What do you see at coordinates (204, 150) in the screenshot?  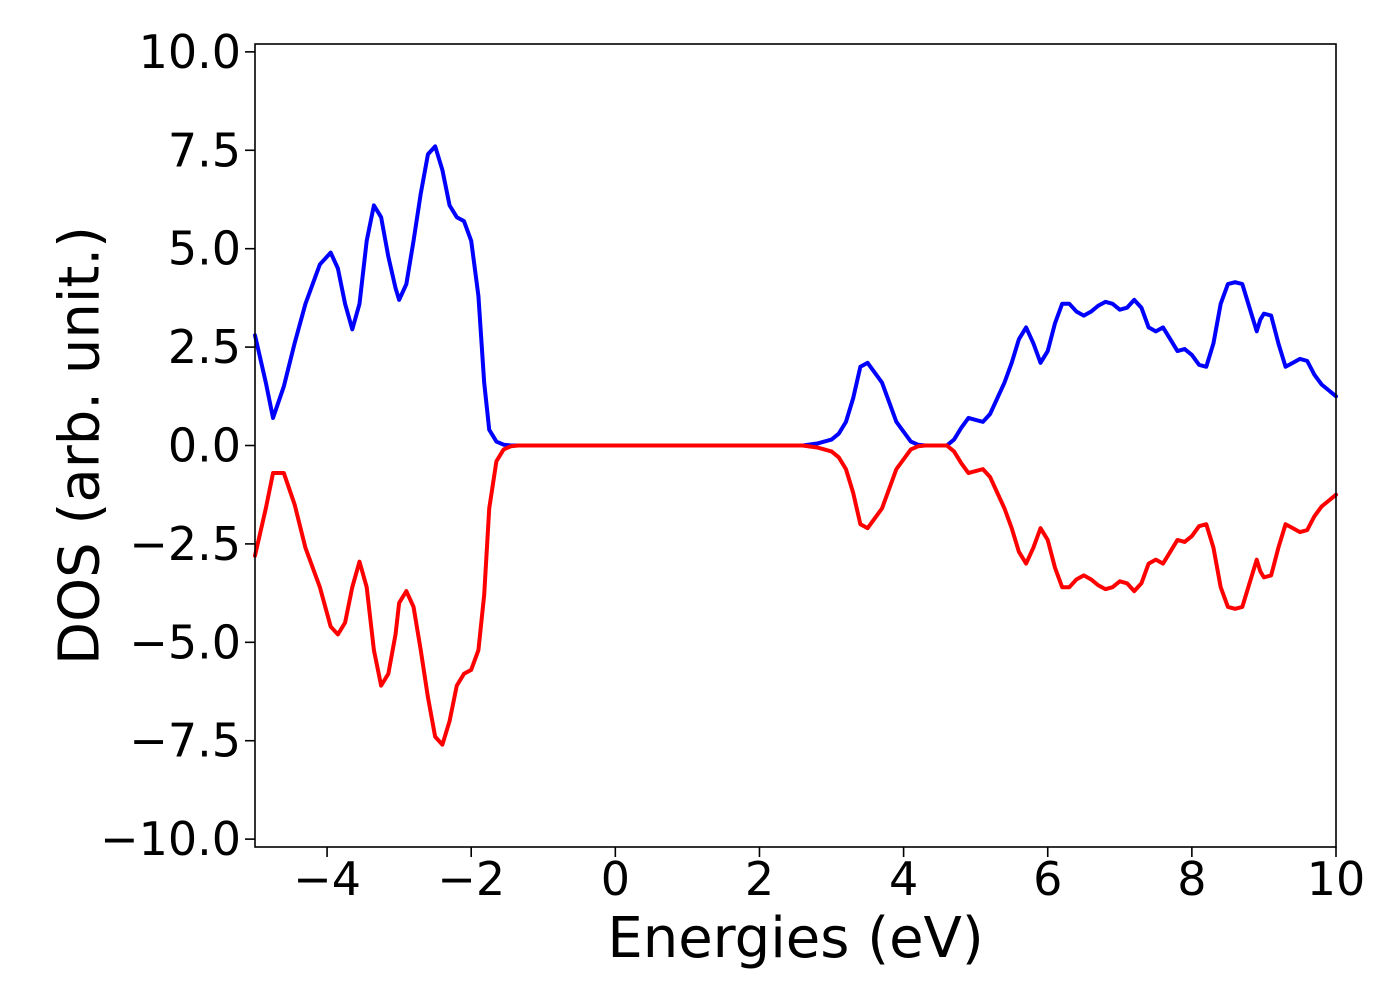 I see `y-tick-label: 7.5` at bounding box center [204, 150].